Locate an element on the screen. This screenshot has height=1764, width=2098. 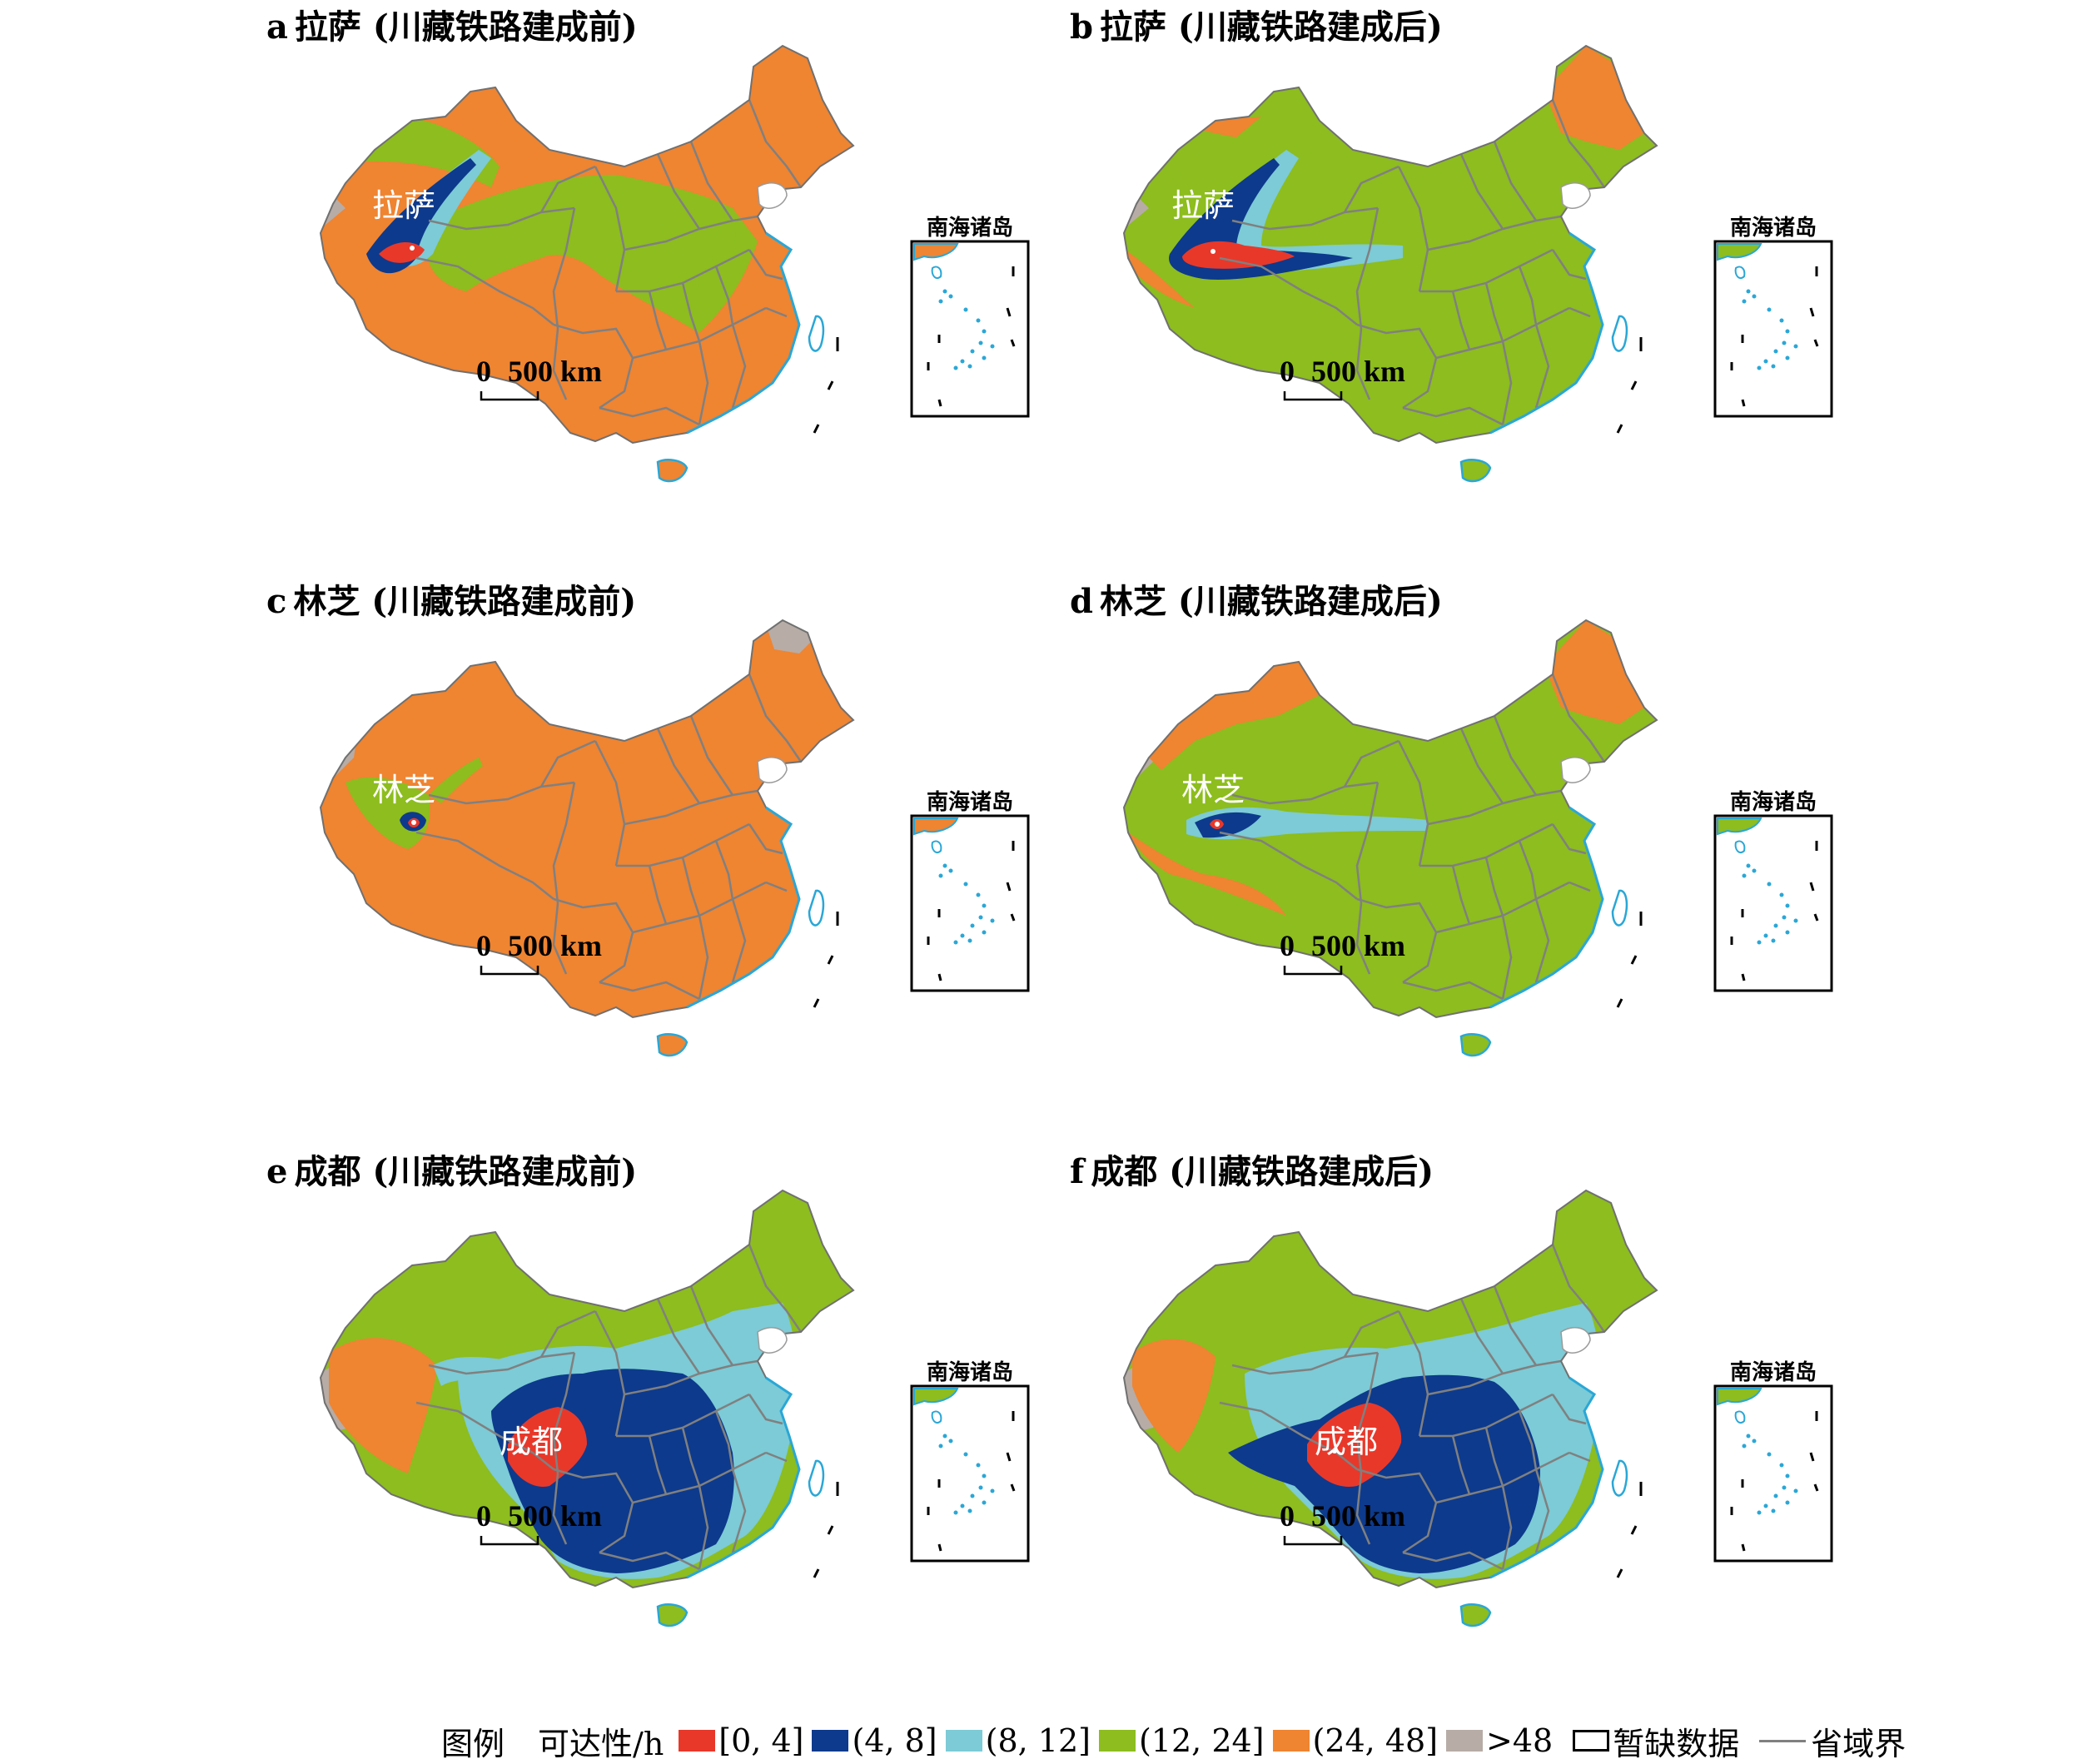
panel-title: d 林芝 (川藏铁路建成后) is located at coordinates (1256, 601).